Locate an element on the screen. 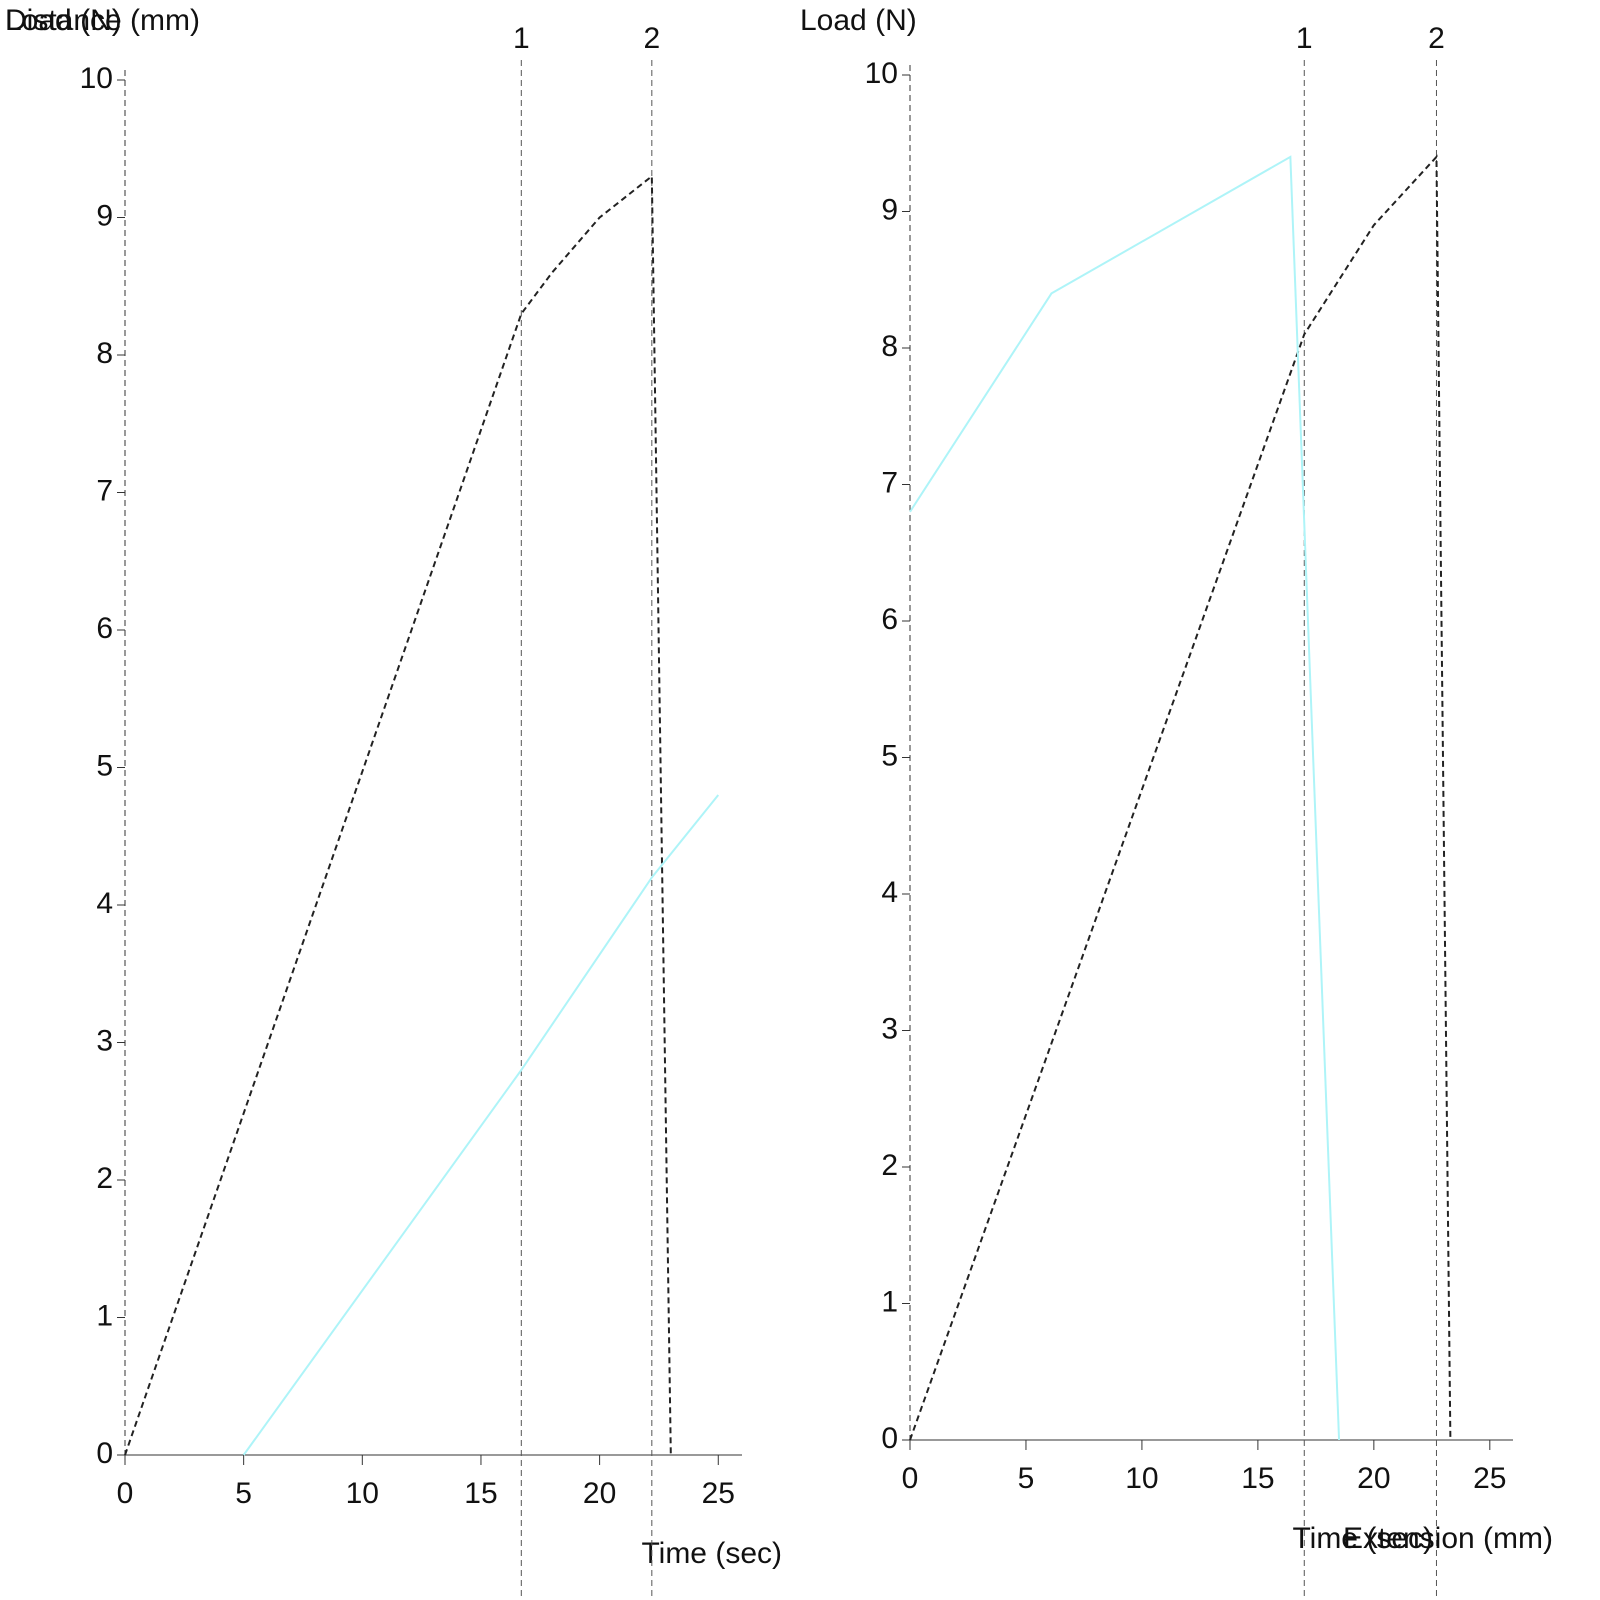  series-line is located at coordinates (481, 1125).